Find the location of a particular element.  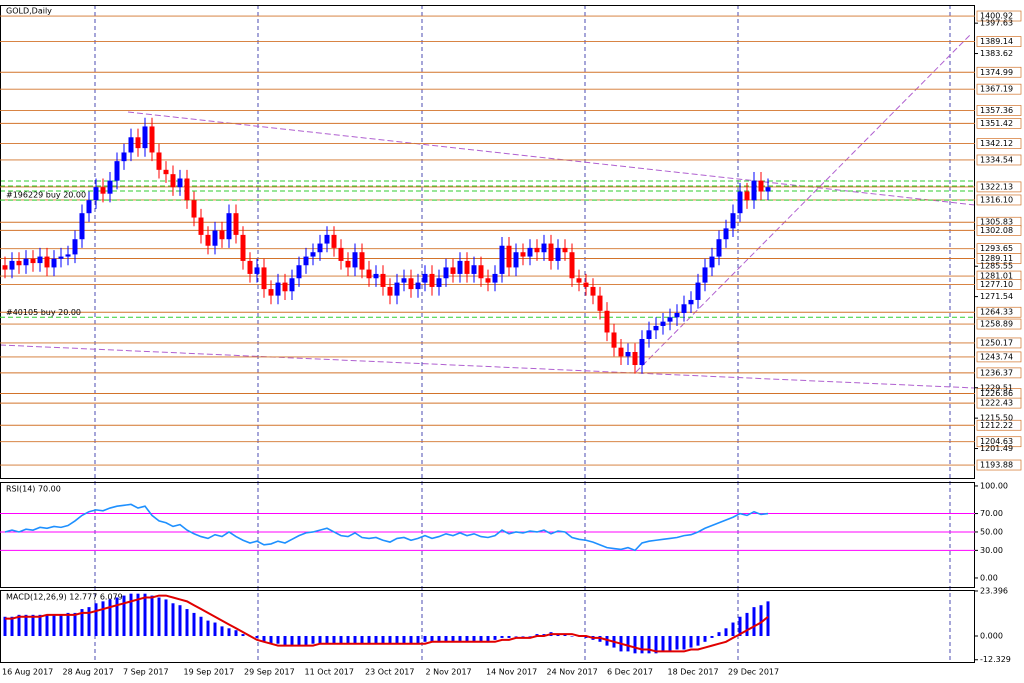

level-label: 1204.63 is located at coordinates (996, 441).